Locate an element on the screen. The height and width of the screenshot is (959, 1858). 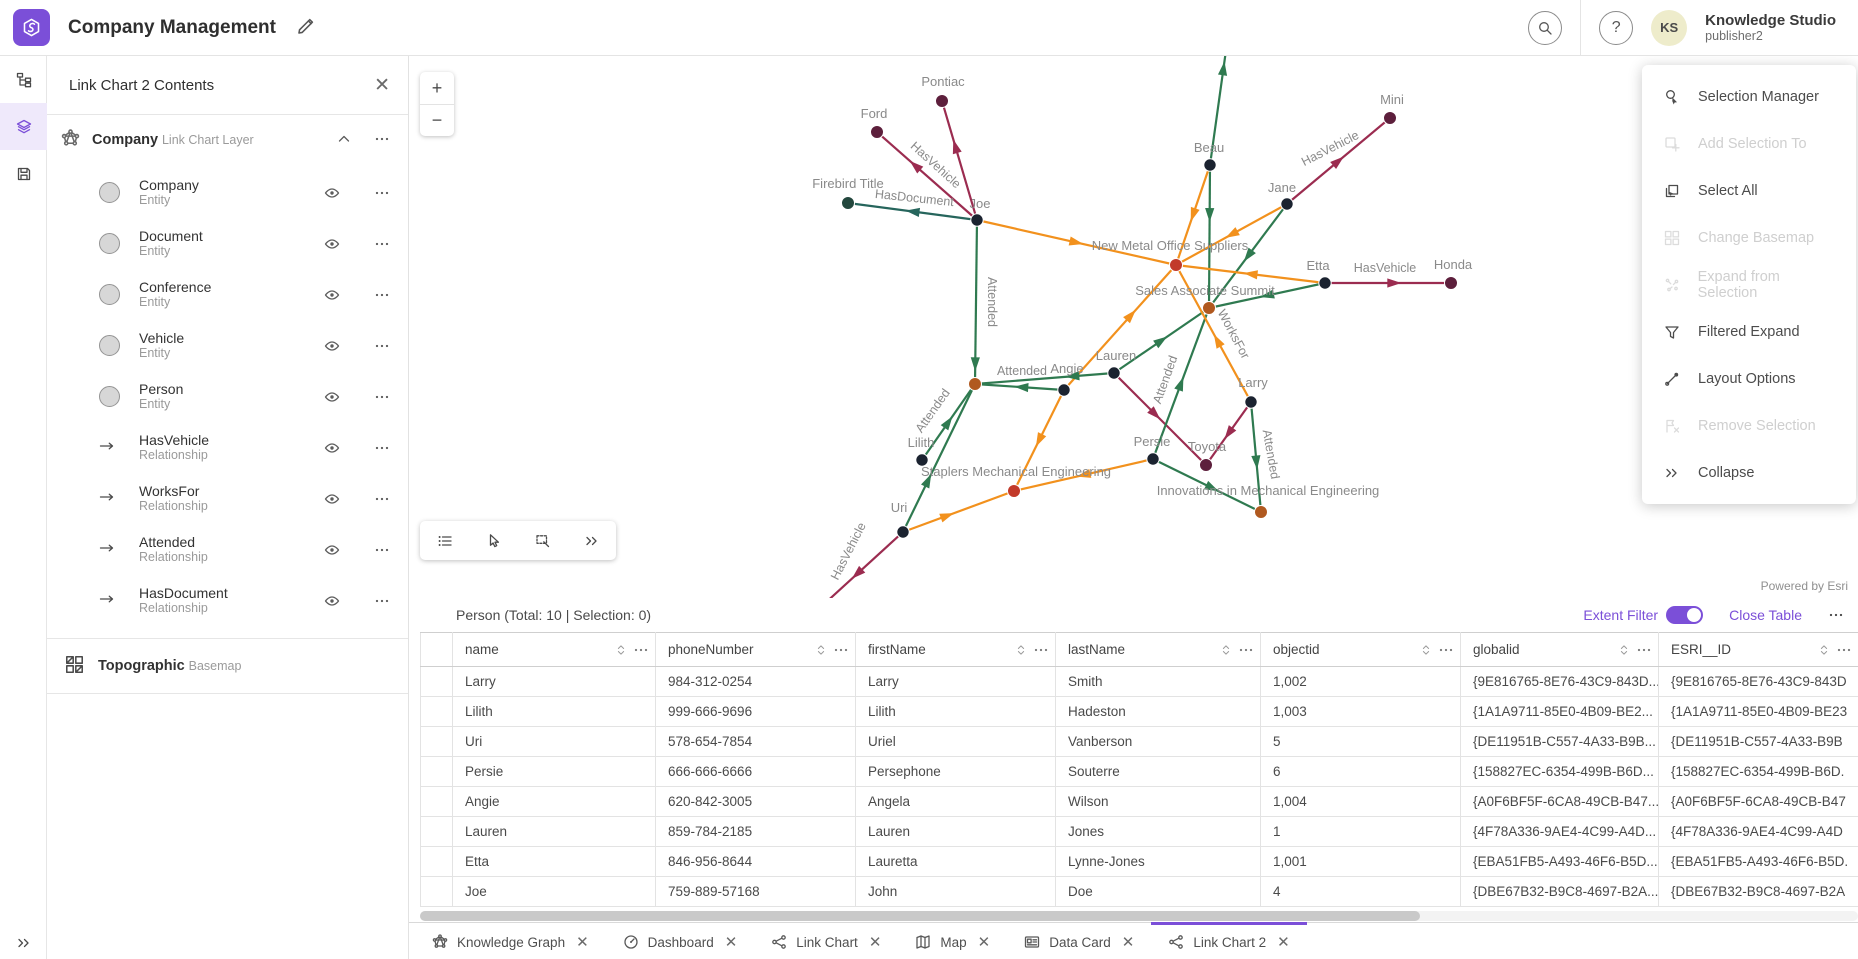
edit-title-pencil-icon is located at coordinates (305, 28).